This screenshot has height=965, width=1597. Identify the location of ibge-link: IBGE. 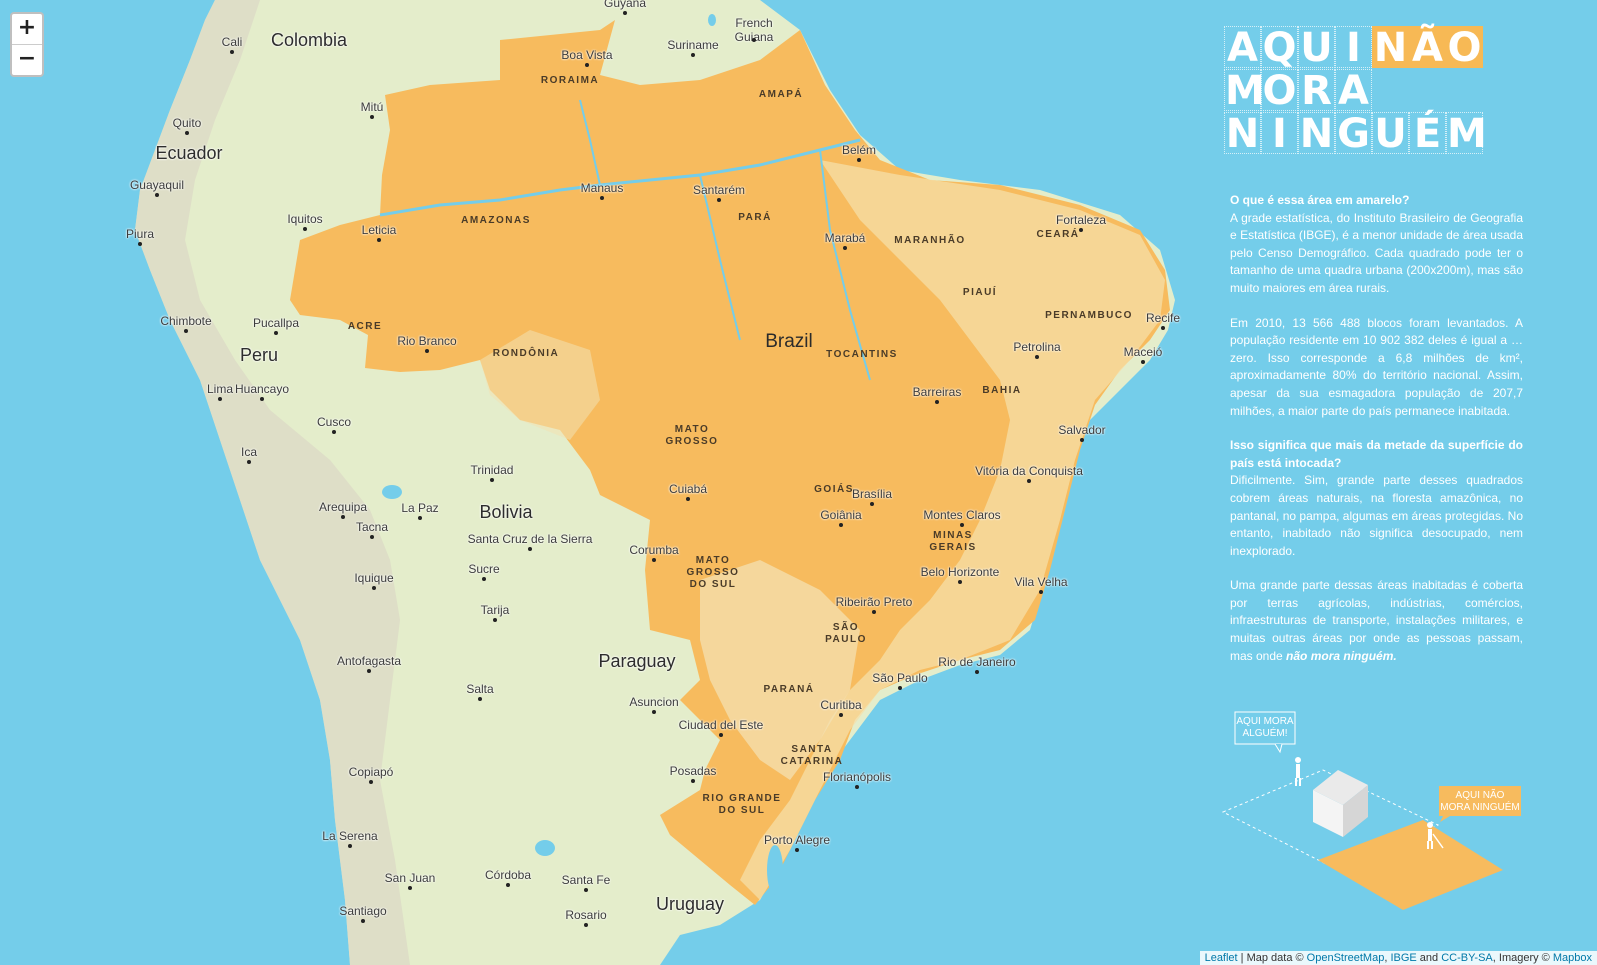
(1403, 958).